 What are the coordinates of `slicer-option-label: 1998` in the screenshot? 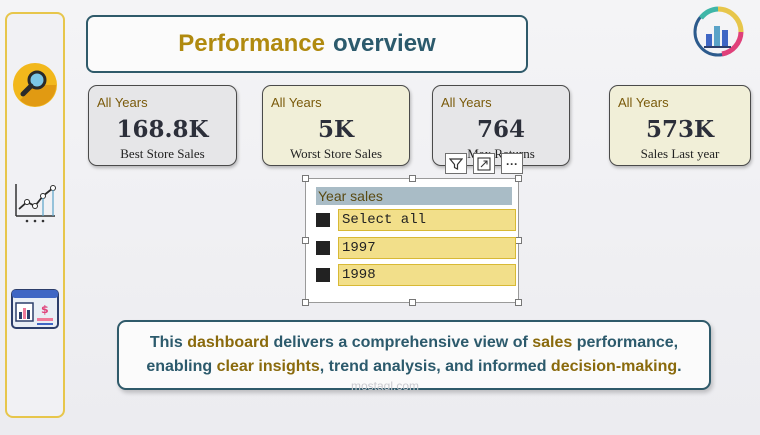 It's located at (427, 275).